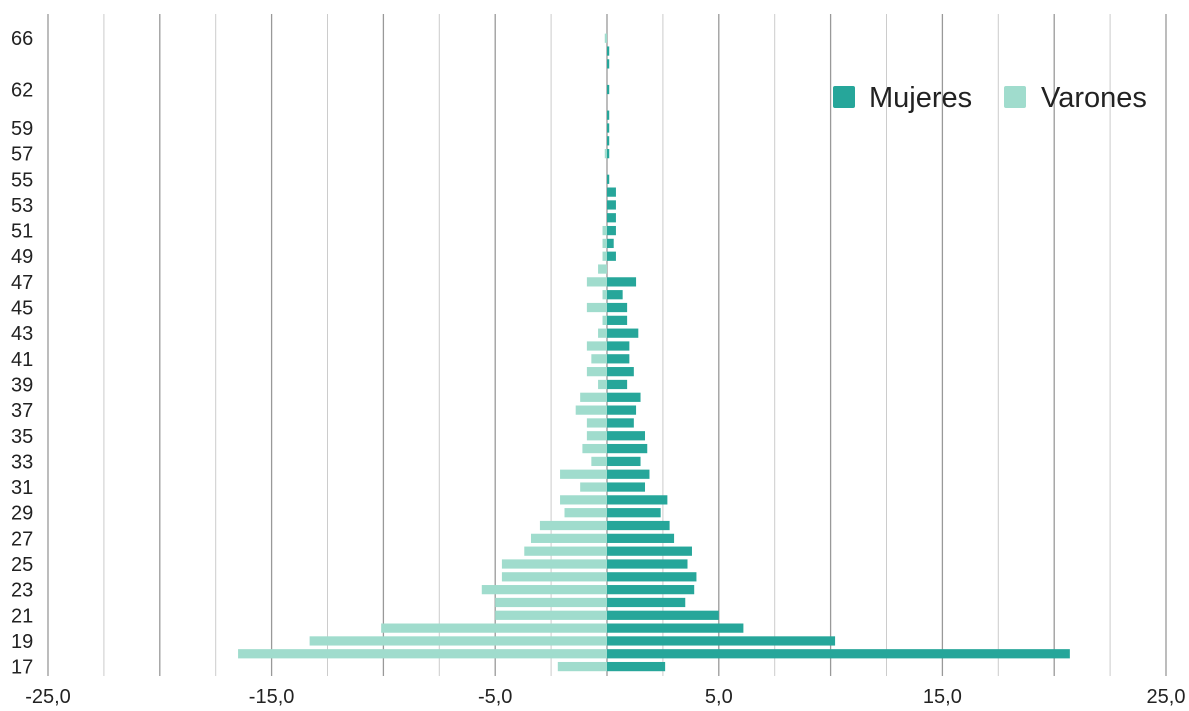 Image resolution: width=1189 pixels, height=711 pixels. What do you see at coordinates (22, 591) in the screenshot?
I see `y-tick-label: 23` at bounding box center [22, 591].